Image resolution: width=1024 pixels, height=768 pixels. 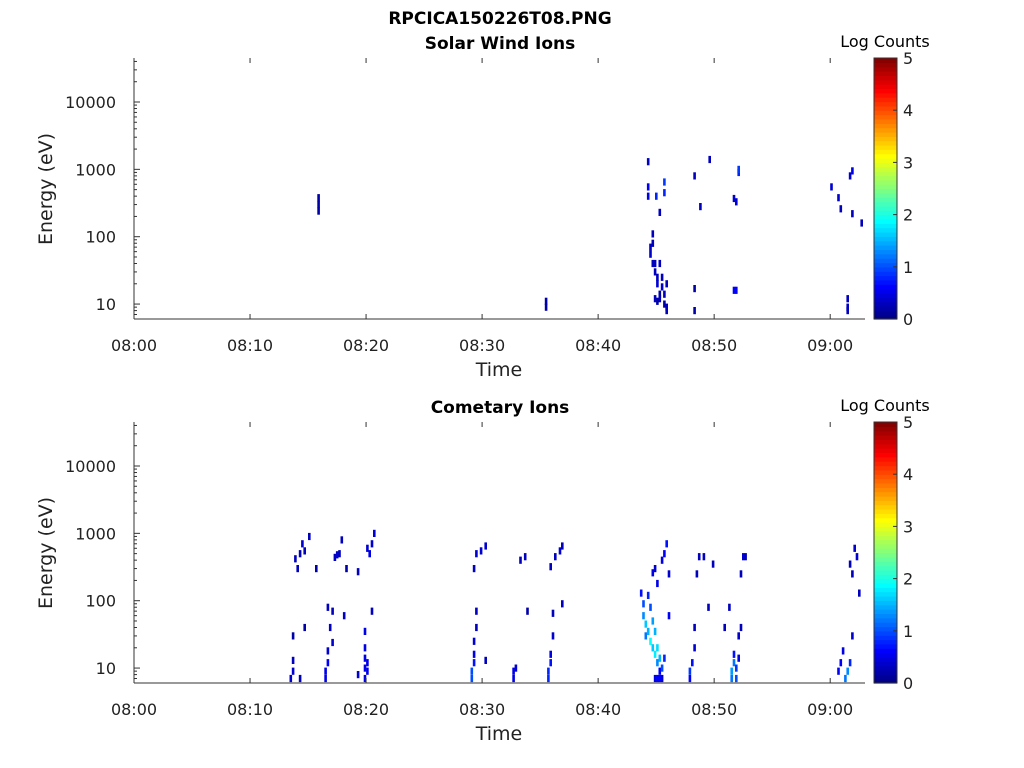 What do you see at coordinates (893, 553) in the screenshot?
I see `colorbar-cometary: 0 1 2 3 4 5` at bounding box center [893, 553].